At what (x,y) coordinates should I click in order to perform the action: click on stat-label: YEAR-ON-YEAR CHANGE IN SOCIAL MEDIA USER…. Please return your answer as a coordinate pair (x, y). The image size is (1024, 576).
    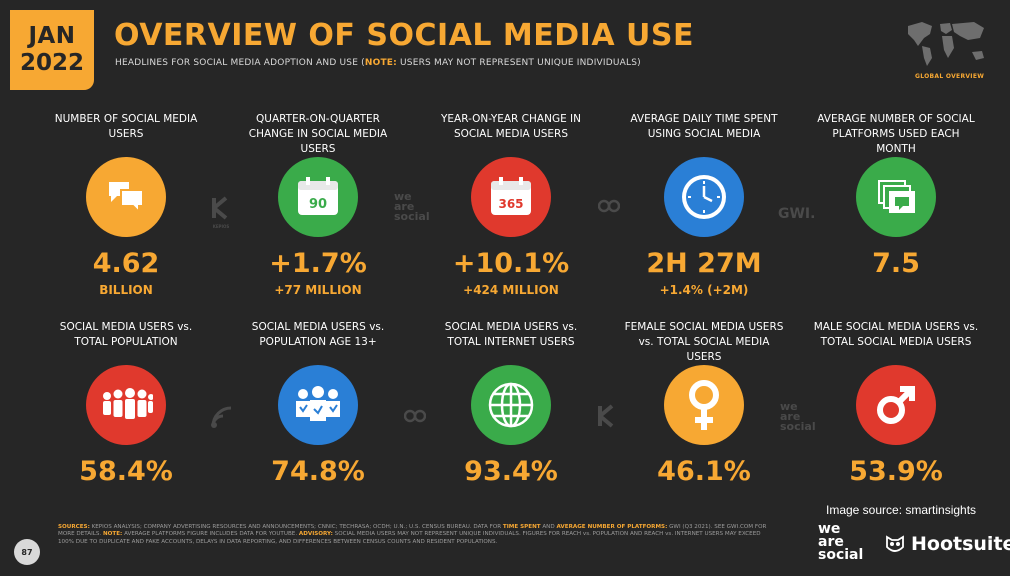
    Looking at the image, I should click on (511, 126).